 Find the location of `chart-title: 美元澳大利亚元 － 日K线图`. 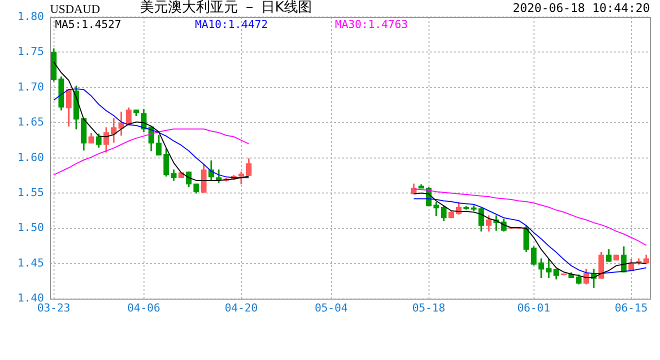

chart-title: 美元澳大利亚元 － 日K线图 is located at coordinates (226, 8).